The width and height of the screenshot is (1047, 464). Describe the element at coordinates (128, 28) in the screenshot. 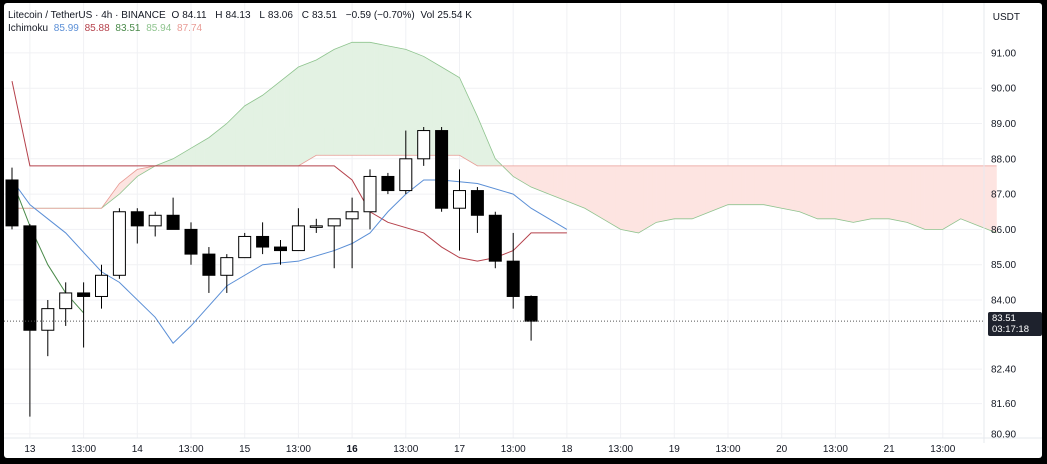

I see `ichimoku-chikou-value: 83.51` at that location.